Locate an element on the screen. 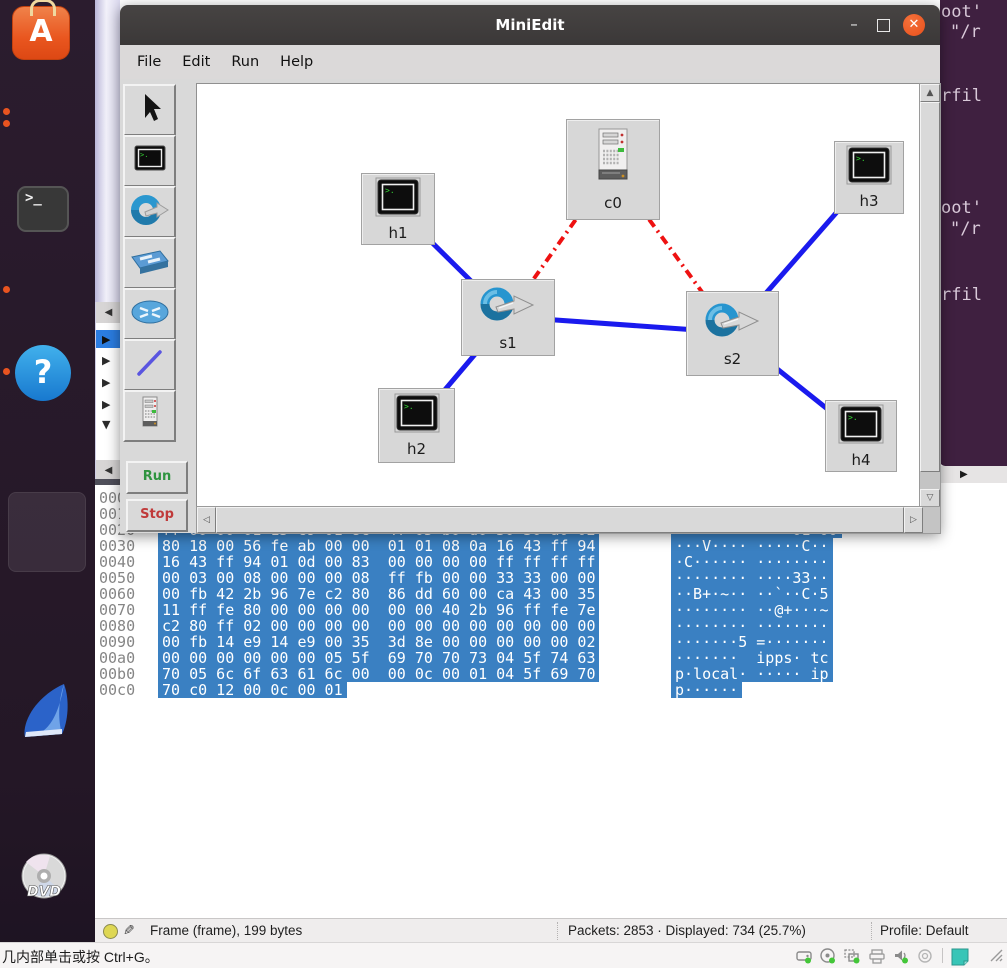  terminal-text-fragment: rfil is located at coordinates (961, 295).